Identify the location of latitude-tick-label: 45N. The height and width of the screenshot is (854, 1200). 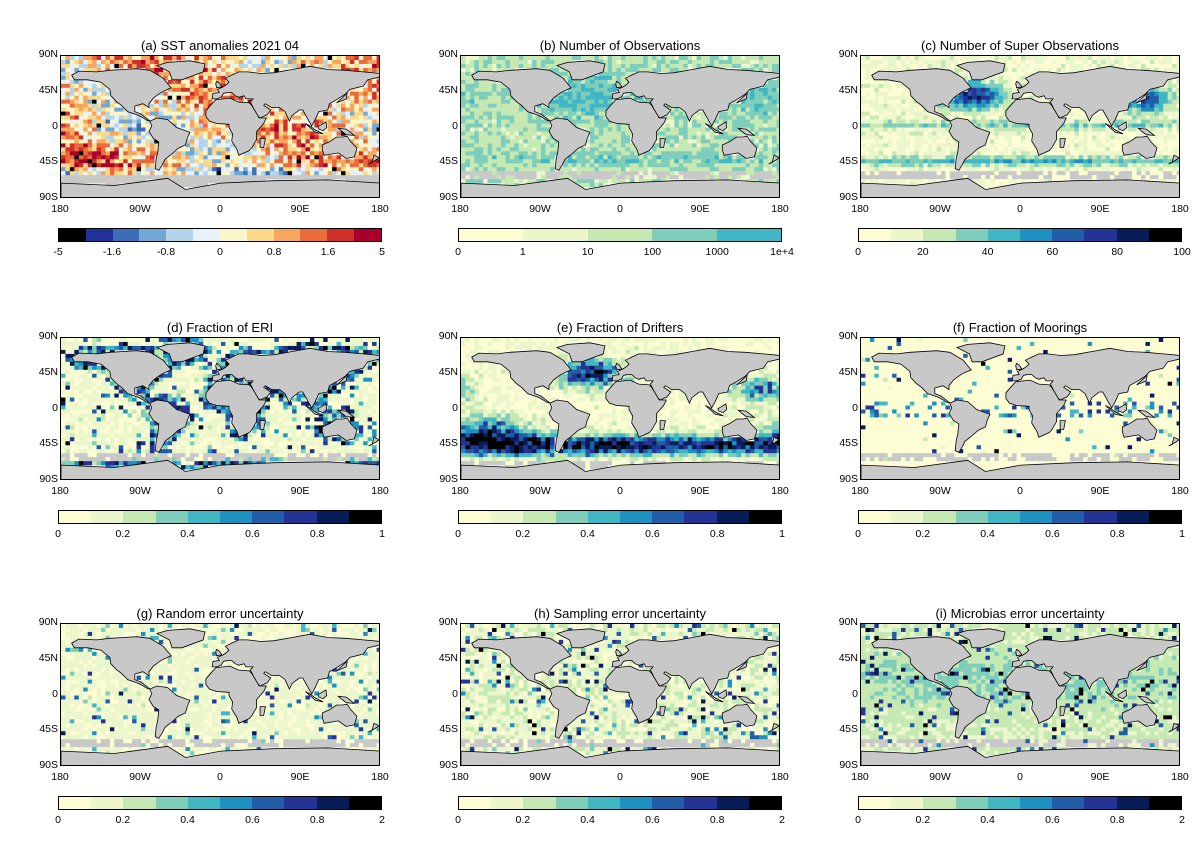
(48, 89).